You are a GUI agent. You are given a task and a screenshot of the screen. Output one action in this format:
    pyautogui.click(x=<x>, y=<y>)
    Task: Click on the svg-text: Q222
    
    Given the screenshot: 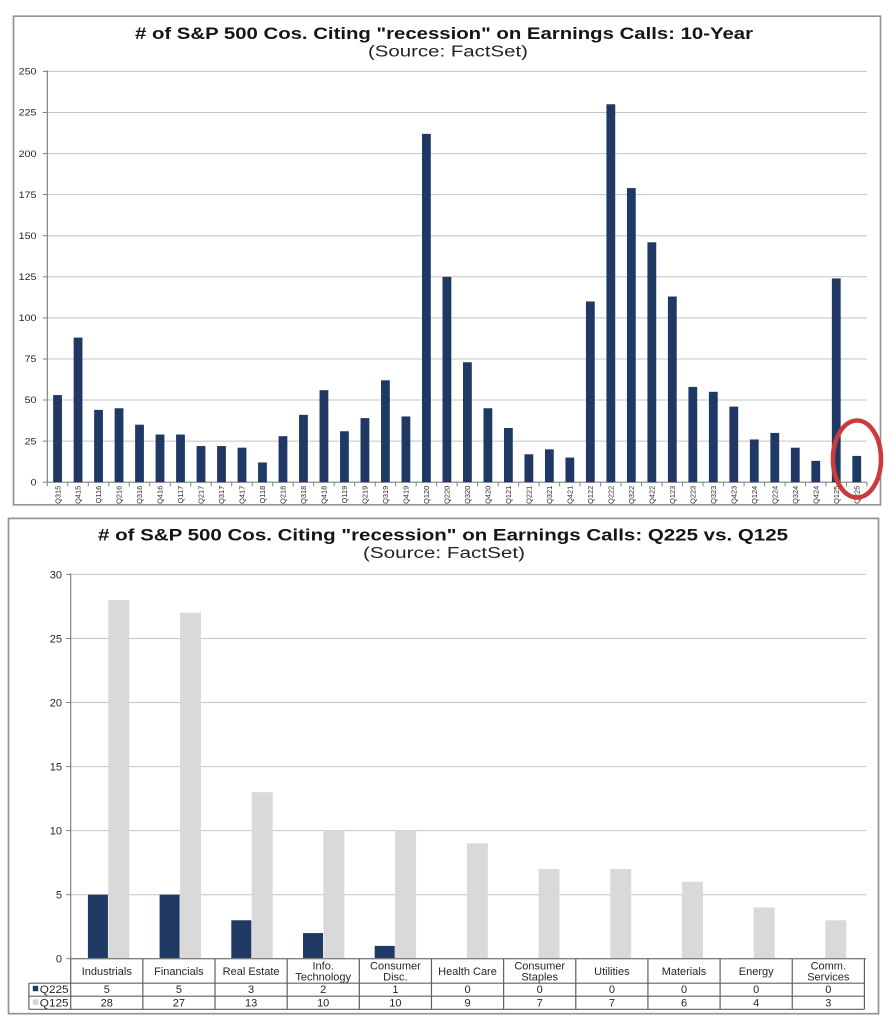 What is the action you would take?
    pyautogui.click(x=611, y=495)
    